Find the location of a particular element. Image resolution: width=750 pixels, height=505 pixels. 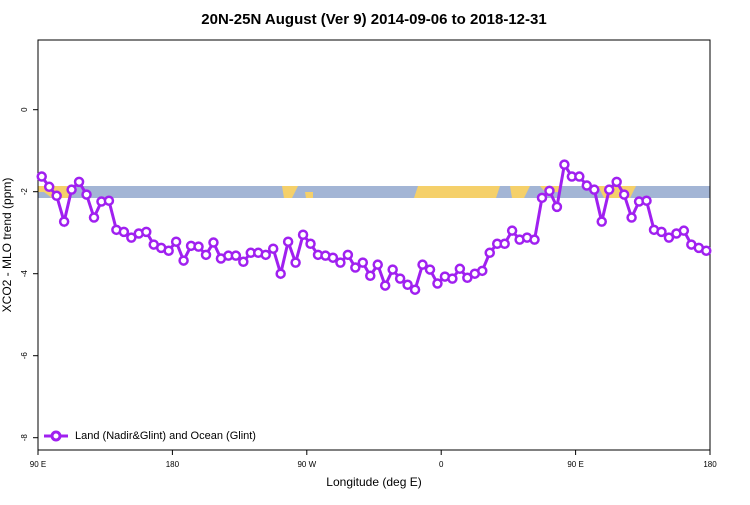

x-tick-label: 90 W is located at coordinates (306, 464).